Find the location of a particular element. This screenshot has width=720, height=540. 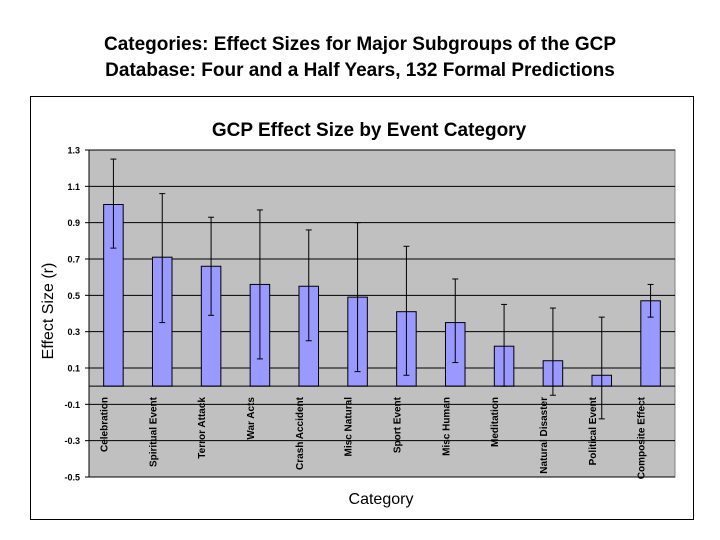

chart-title: GCP Effect Size by Event Category is located at coordinates (369, 130).